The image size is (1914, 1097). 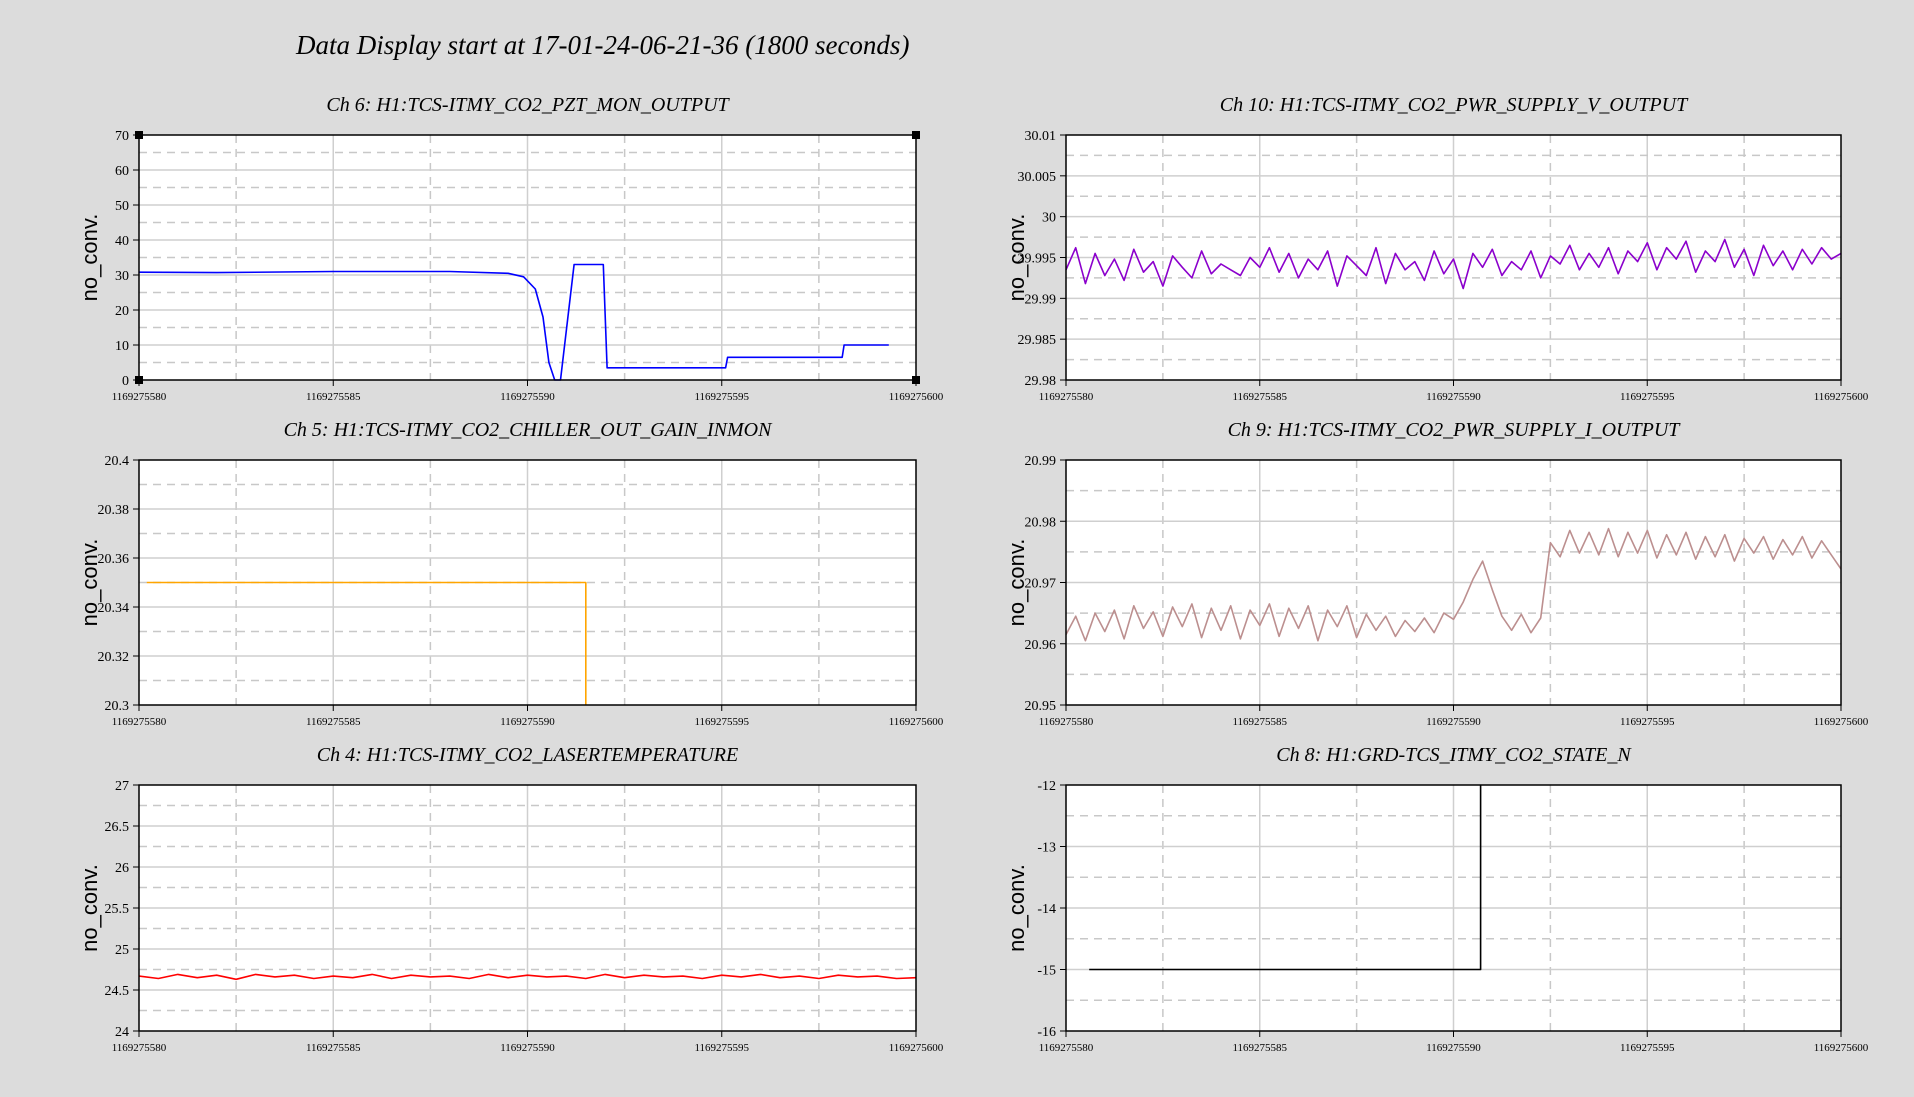 What do you see at coordinates (125, 381) in the screenshot?
I see `y-tick-label: 0` at bounding box center [125, 381].